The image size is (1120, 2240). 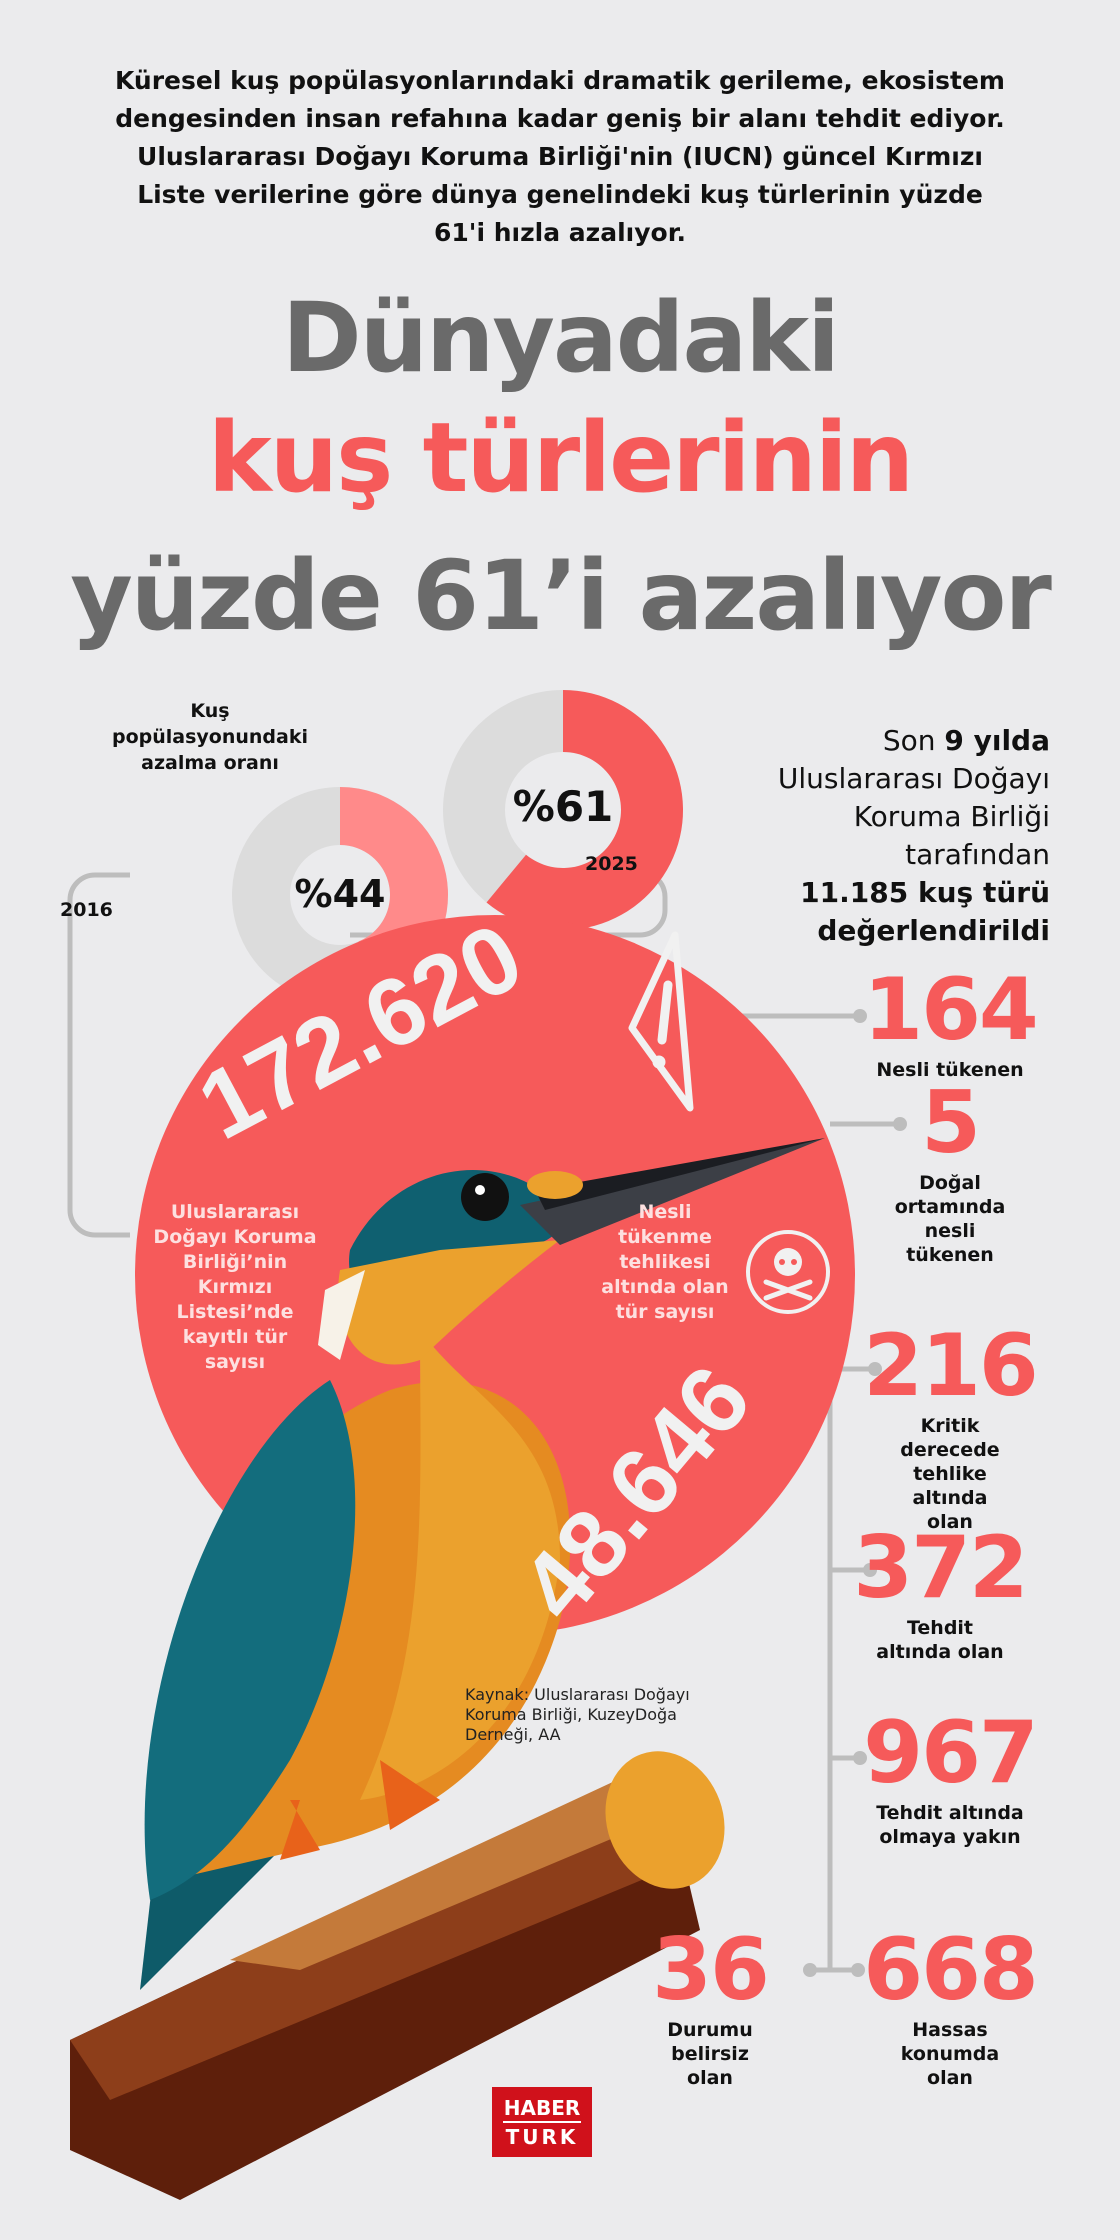 What do you see at coordinates (925, 911) in the screenshot?
I see `assessment-count: 11.185 kuş türü değerlendirildi` at bounding box center [925, 911].